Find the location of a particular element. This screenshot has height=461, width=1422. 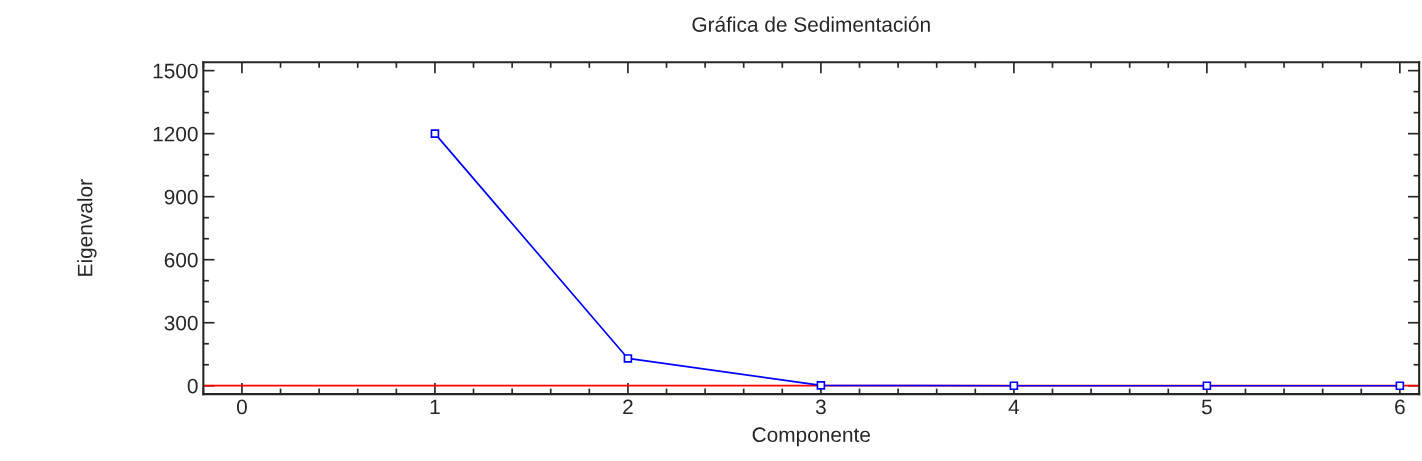

x-tick-label: 5 is located at coordinates (1206, 407).